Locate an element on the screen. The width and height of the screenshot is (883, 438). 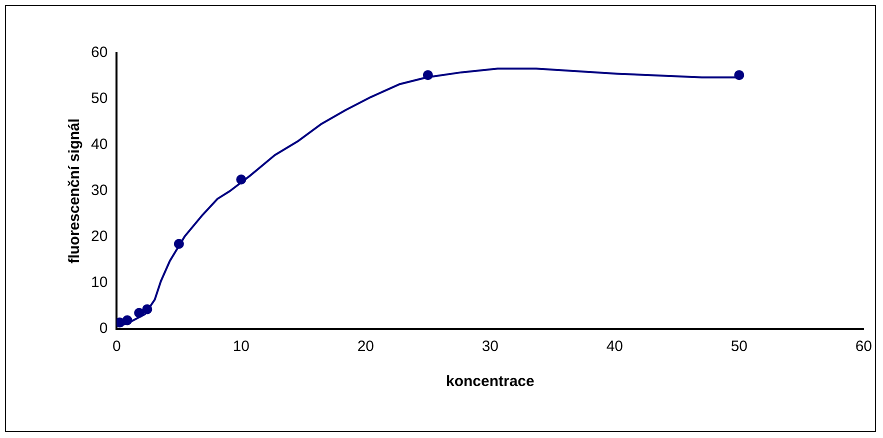
x-tick-label: 30 is located at coordinates (490, 347).